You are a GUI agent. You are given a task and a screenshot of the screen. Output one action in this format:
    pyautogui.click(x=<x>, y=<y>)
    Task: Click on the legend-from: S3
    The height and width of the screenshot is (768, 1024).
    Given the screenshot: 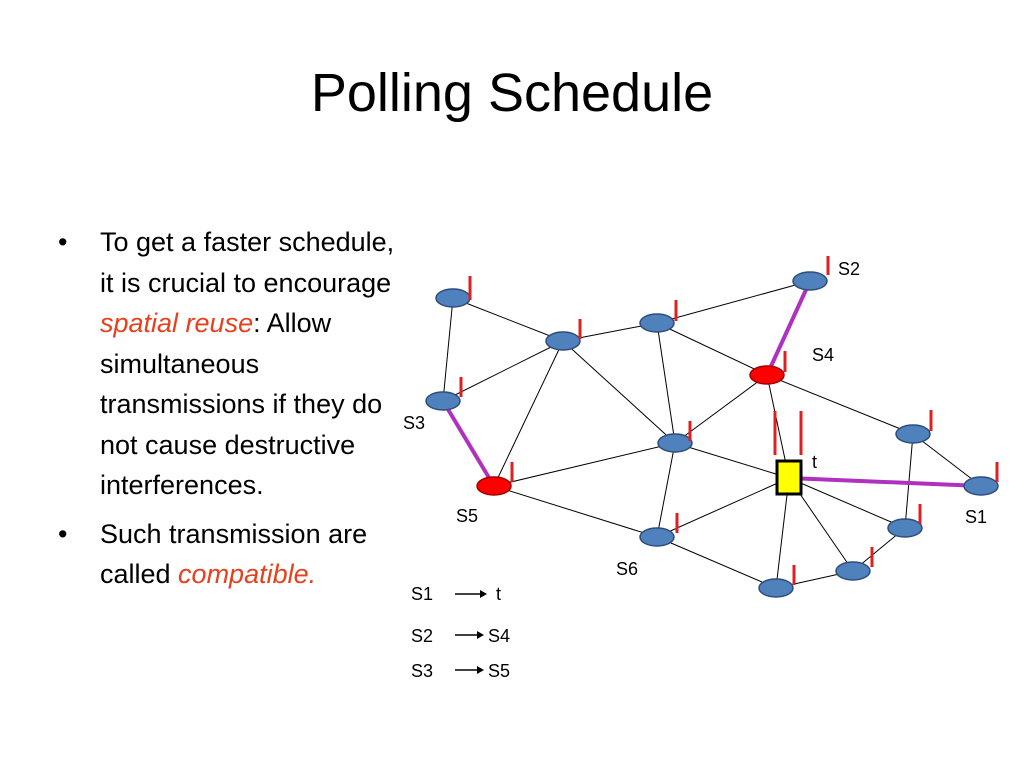 What is the action you would take?
    pyautogui.click(x=422, y=671)
    